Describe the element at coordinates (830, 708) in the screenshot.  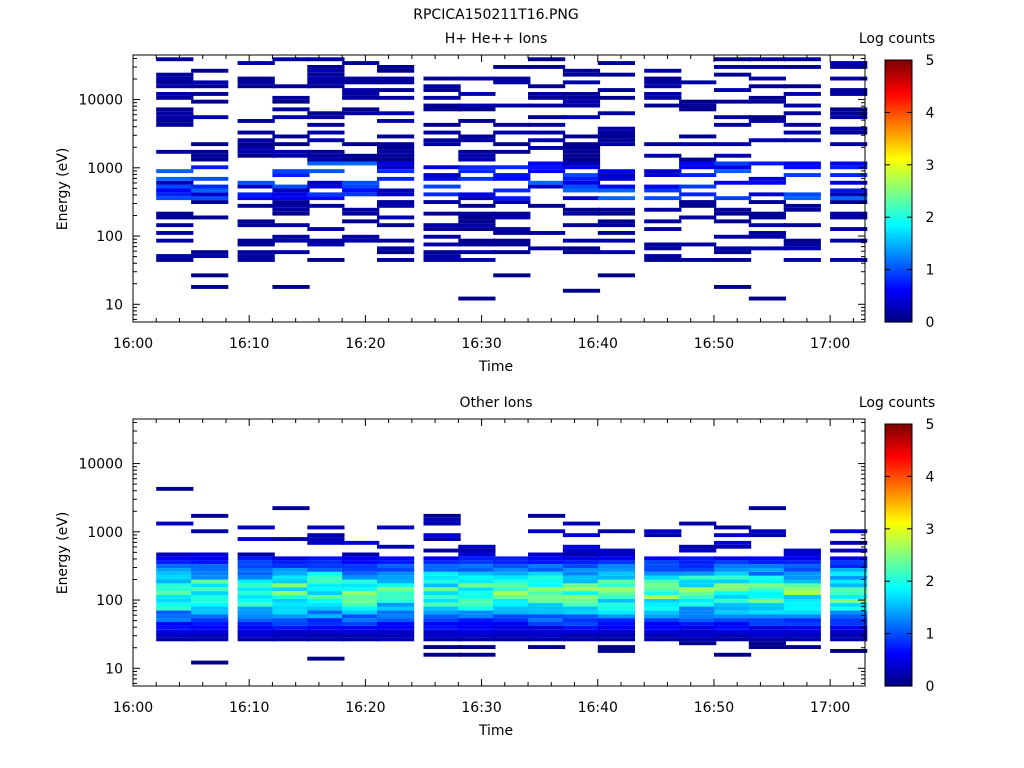
I see `x-tick-label: 17:00` at that location.